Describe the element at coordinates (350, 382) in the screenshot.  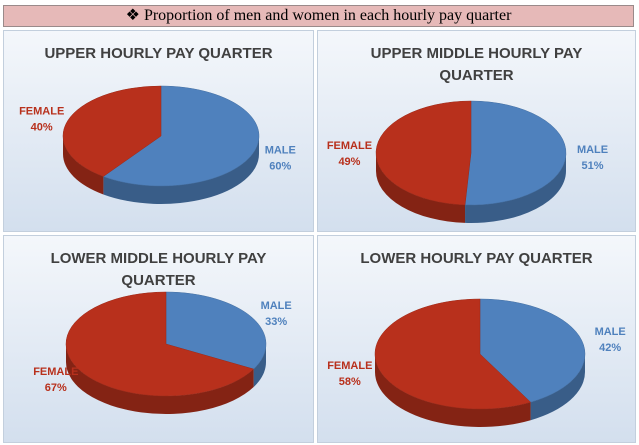
I see `slice-value-label: 58%` at that location.